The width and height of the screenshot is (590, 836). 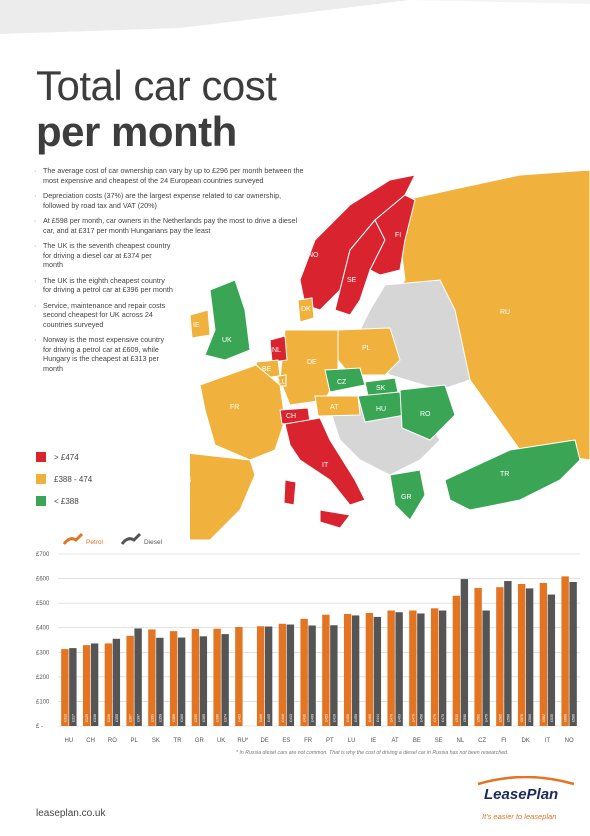 What do you see at coordinates (227, 340) in the screenshot?
I see `map-label-uk: UK` at bounding box center [227, 340].